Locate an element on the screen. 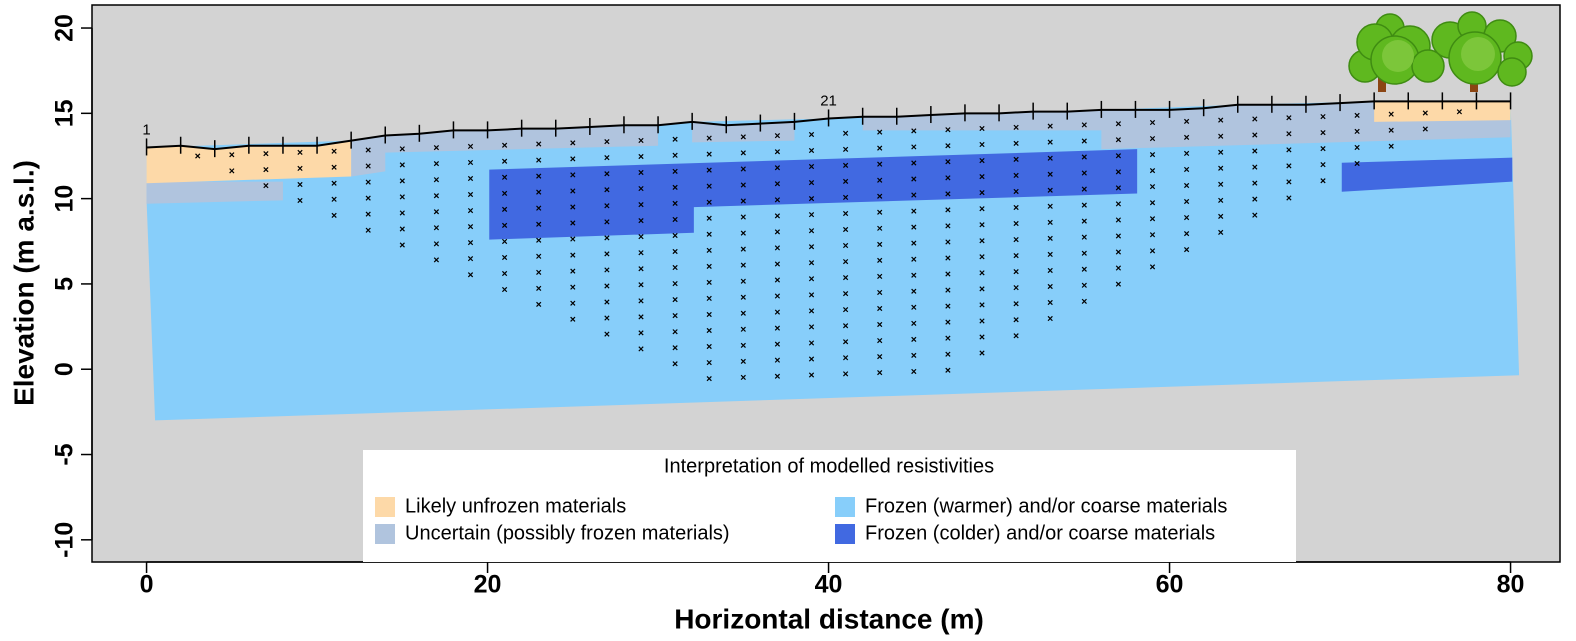 This screenshot has width=1576, height=641. legend-label: Likely unfrozen materials is located at coordinates (515, 506).